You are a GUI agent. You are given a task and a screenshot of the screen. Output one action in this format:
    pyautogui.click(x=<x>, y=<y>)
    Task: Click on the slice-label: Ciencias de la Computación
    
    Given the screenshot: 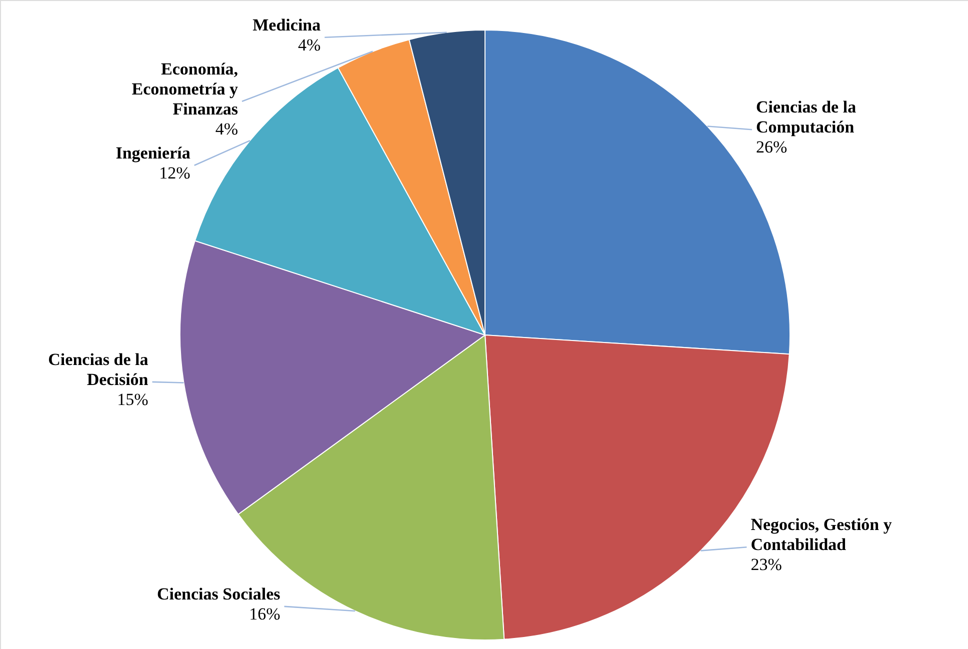 What is the action you would take?
    pyautogui.click(x=806, y=117)
    